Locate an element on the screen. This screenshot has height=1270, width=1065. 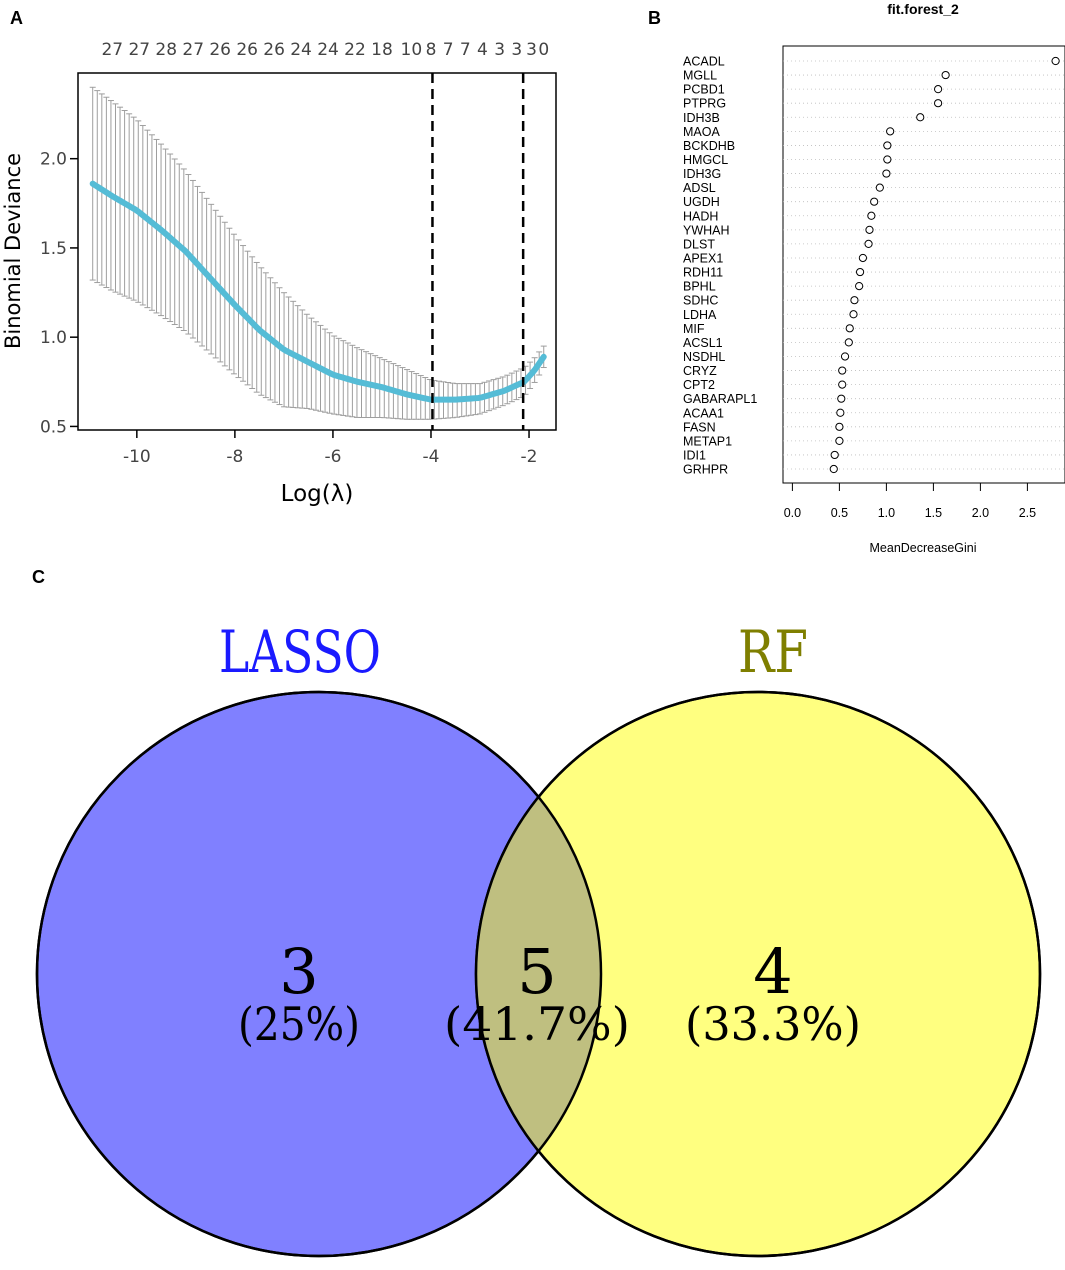
top-axis-label: 0 is located at coordinates (543, 50).